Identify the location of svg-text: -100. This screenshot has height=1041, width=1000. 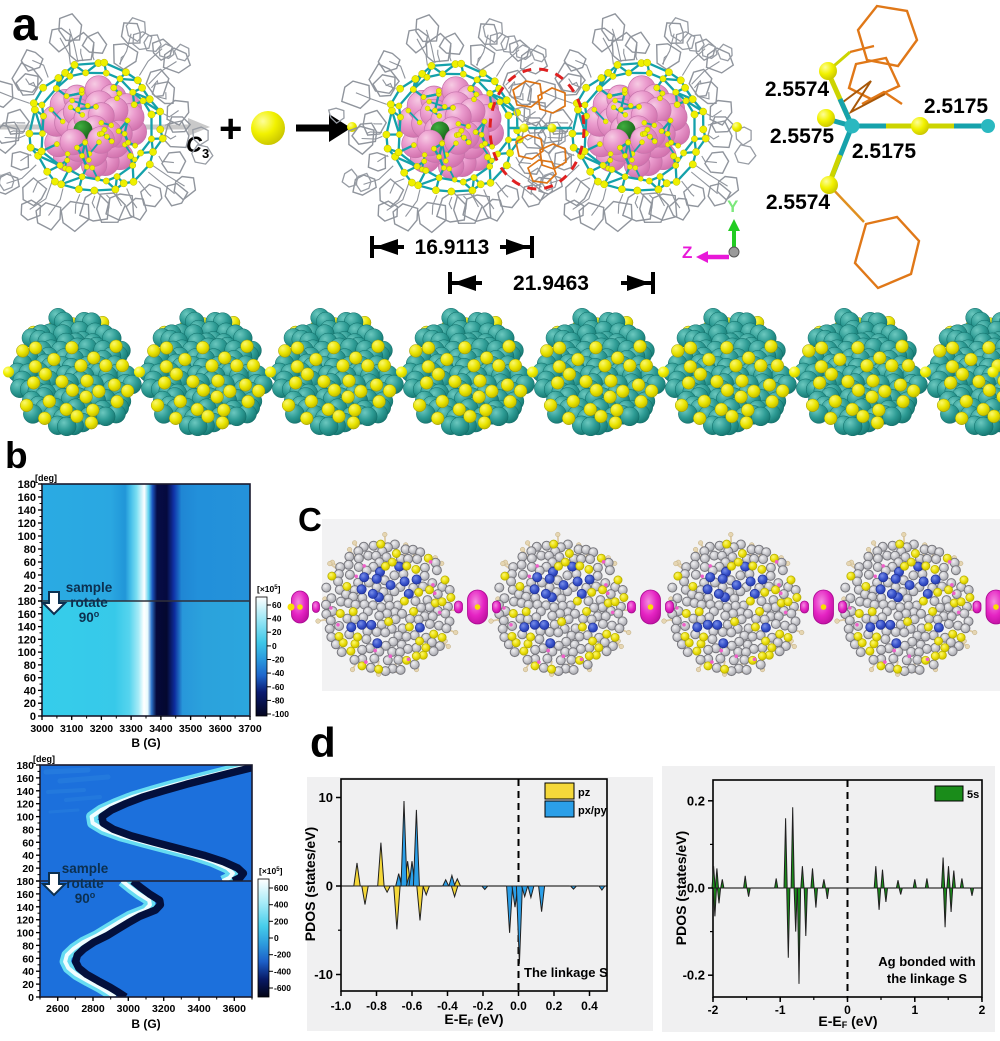
(280, 714).